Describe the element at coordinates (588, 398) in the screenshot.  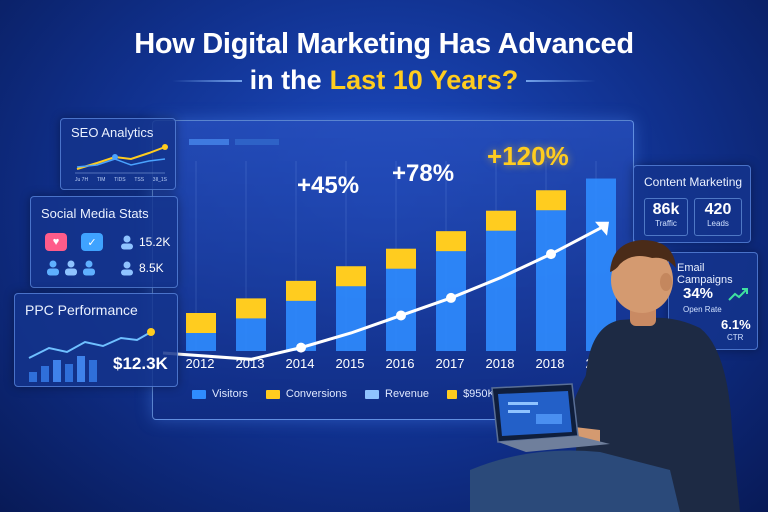
I see `arm` at that location.